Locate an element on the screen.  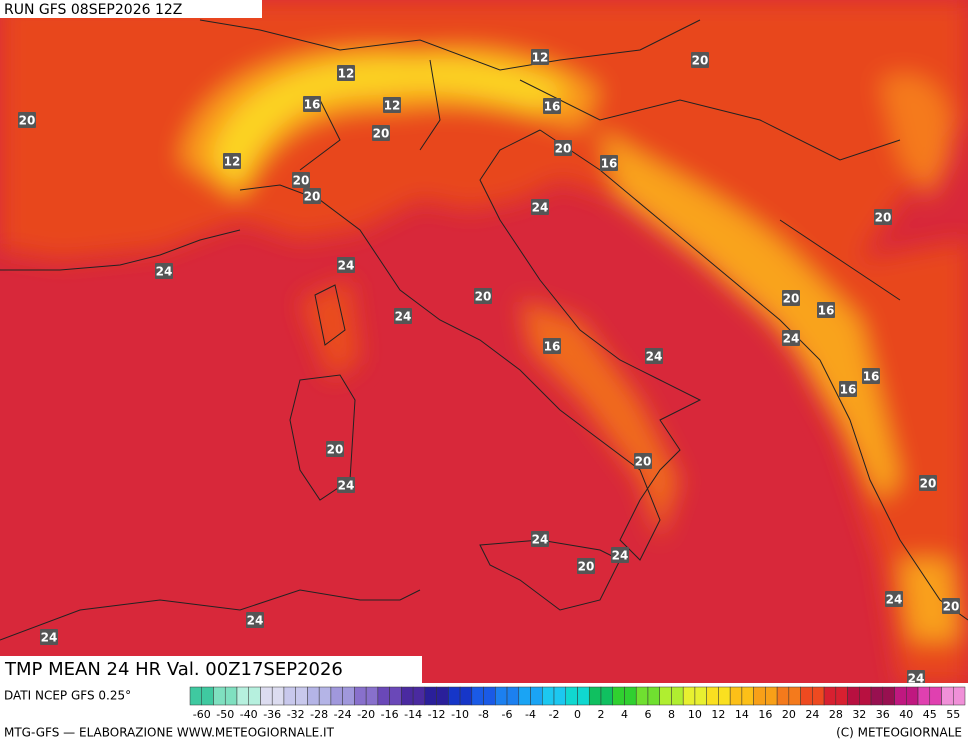
run-label: RUN GFS 08SEP2026 12Z is located at coordinates (93, 10).